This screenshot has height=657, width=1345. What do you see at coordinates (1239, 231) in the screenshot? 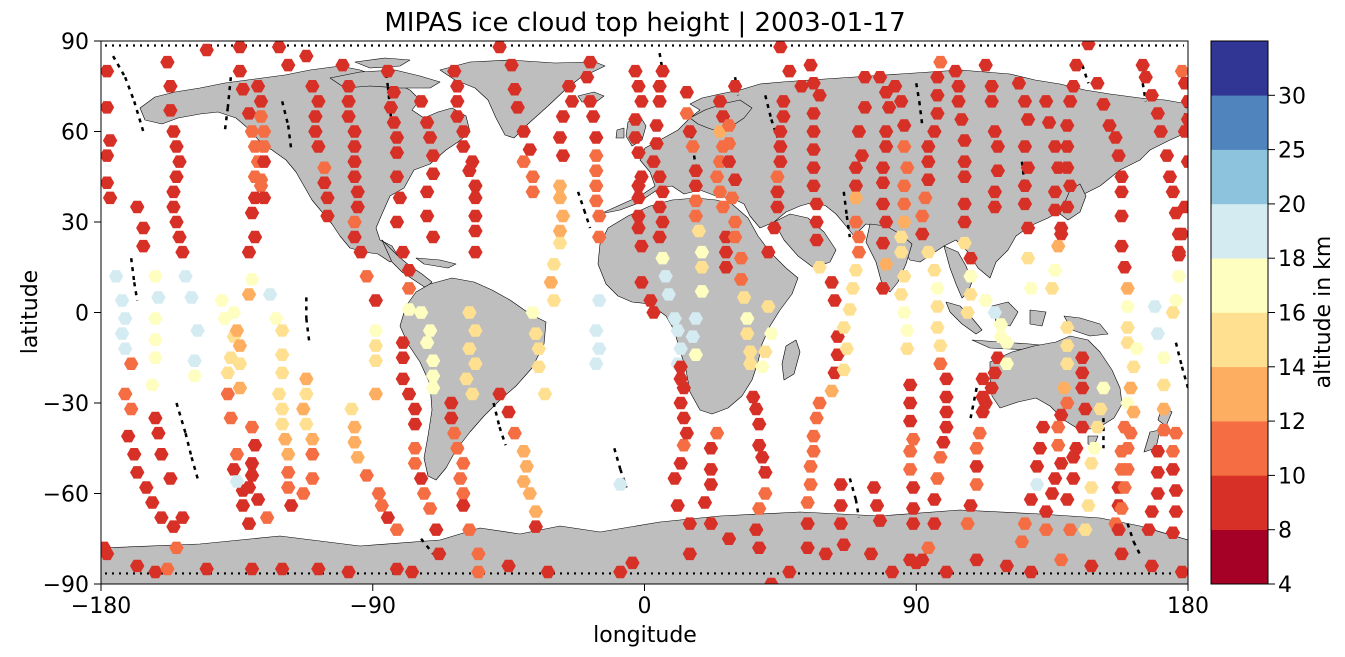
I see `colorbar-segment` at bounding box center [1239, 231].